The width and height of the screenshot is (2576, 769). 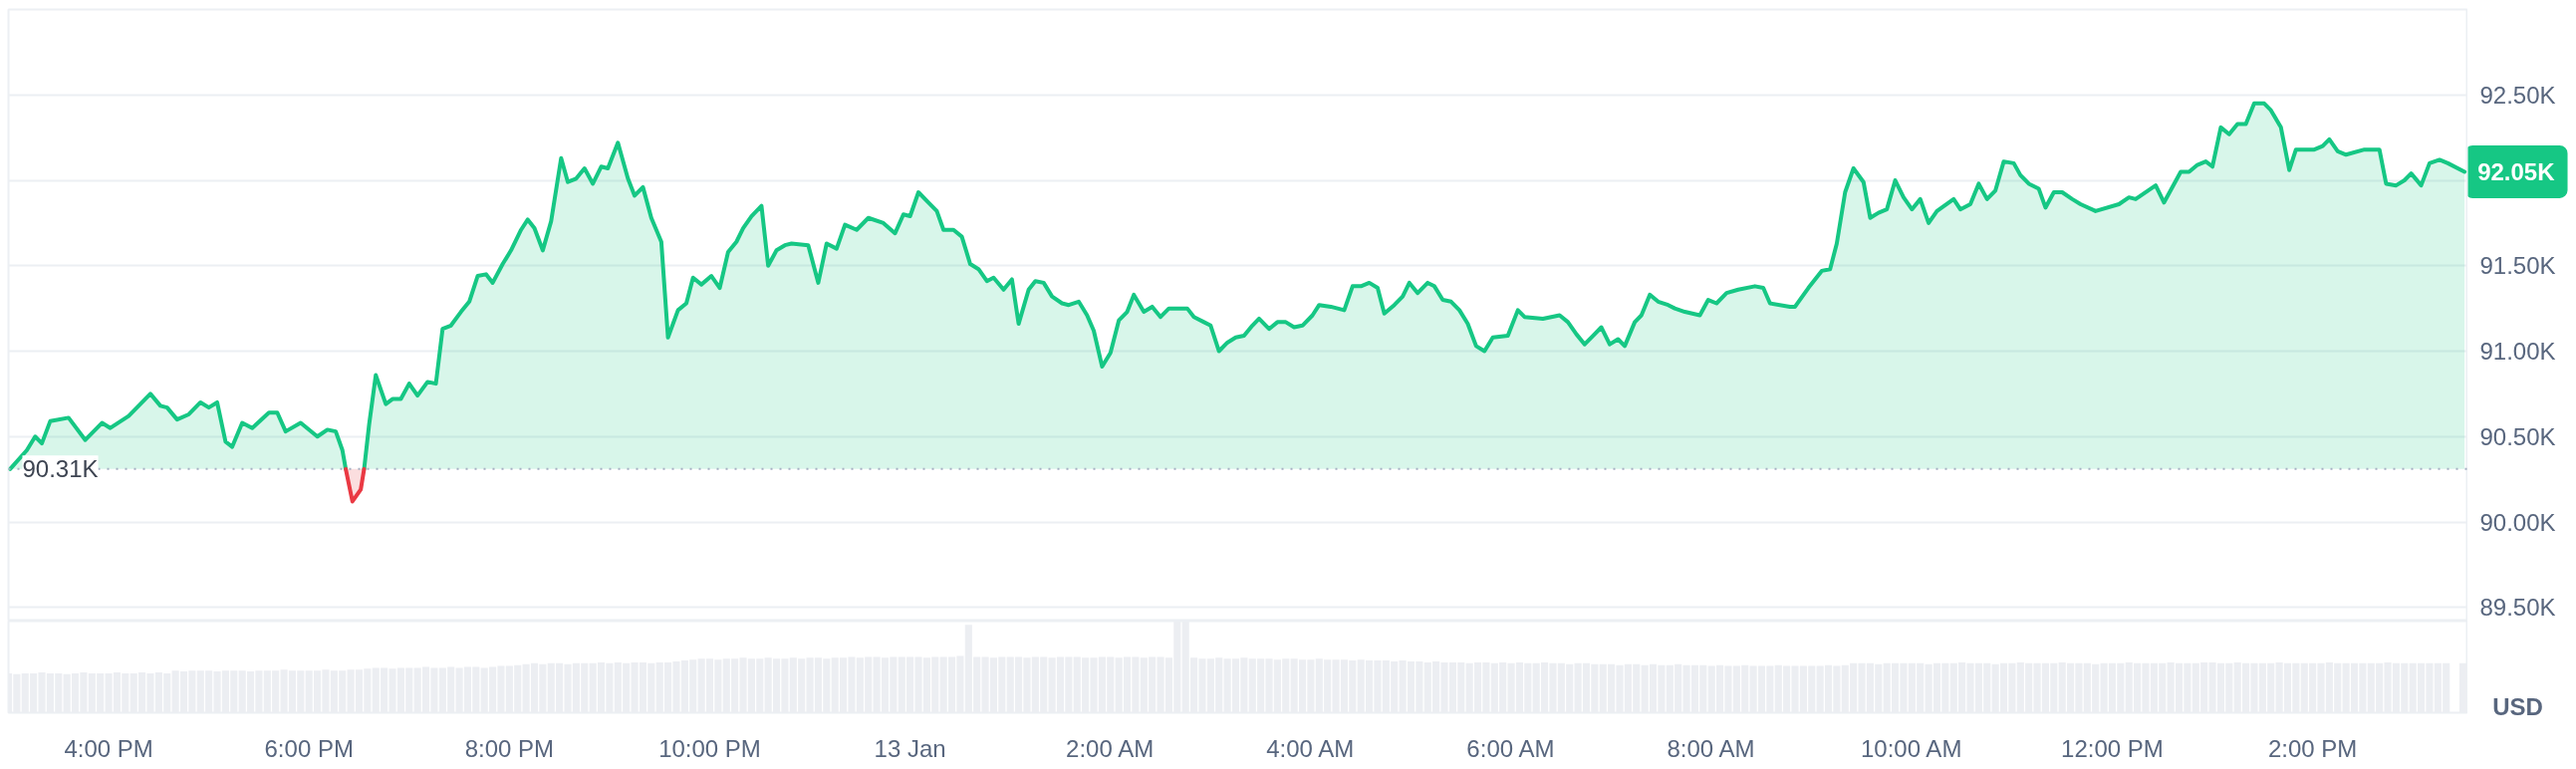 I want to click on y-tick-label: 89.50K, so click(x=2517, y=608).